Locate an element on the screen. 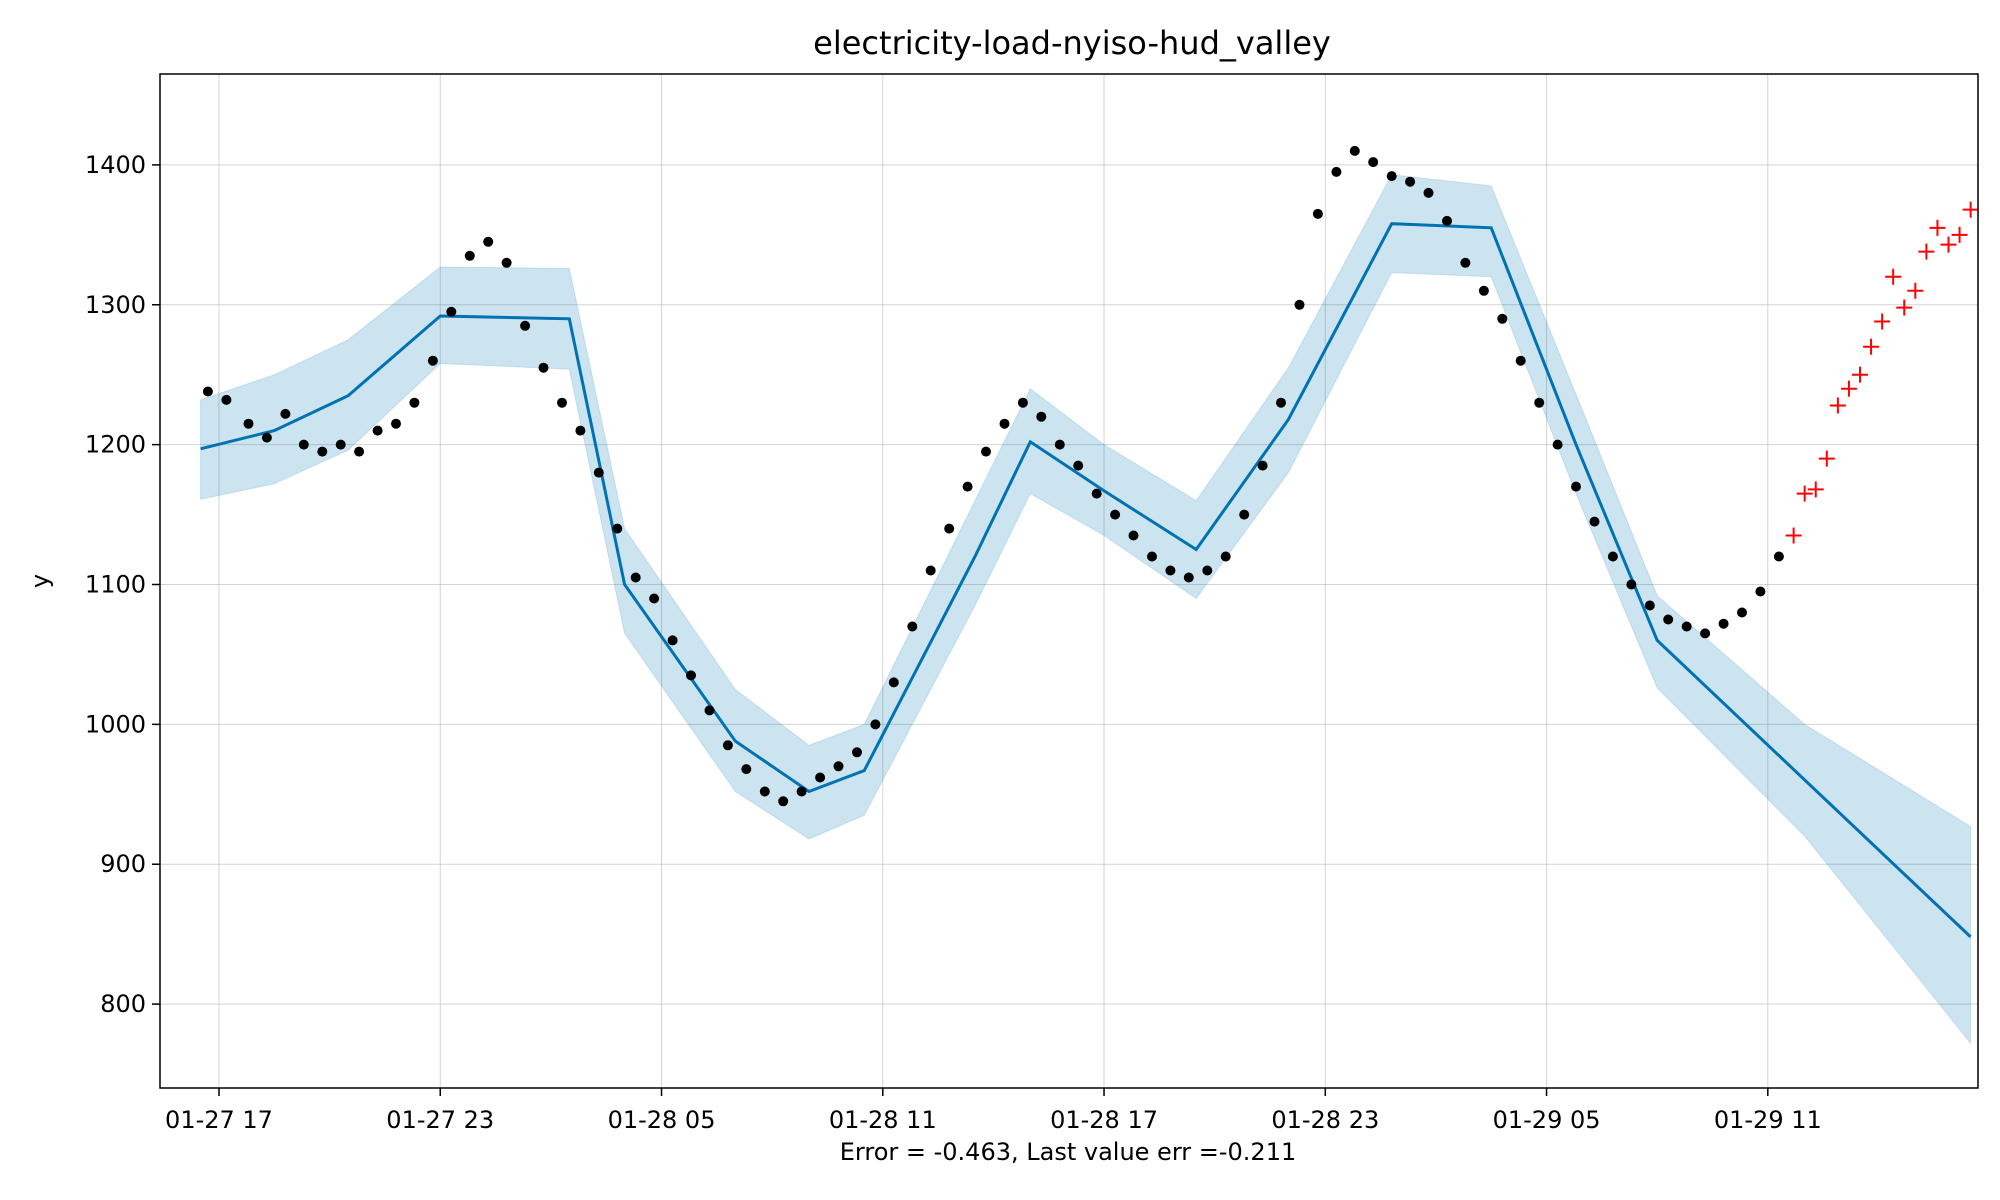  chart-title: electricity-load-nyiso-hud_valley is located at coordinates (1072, 43).